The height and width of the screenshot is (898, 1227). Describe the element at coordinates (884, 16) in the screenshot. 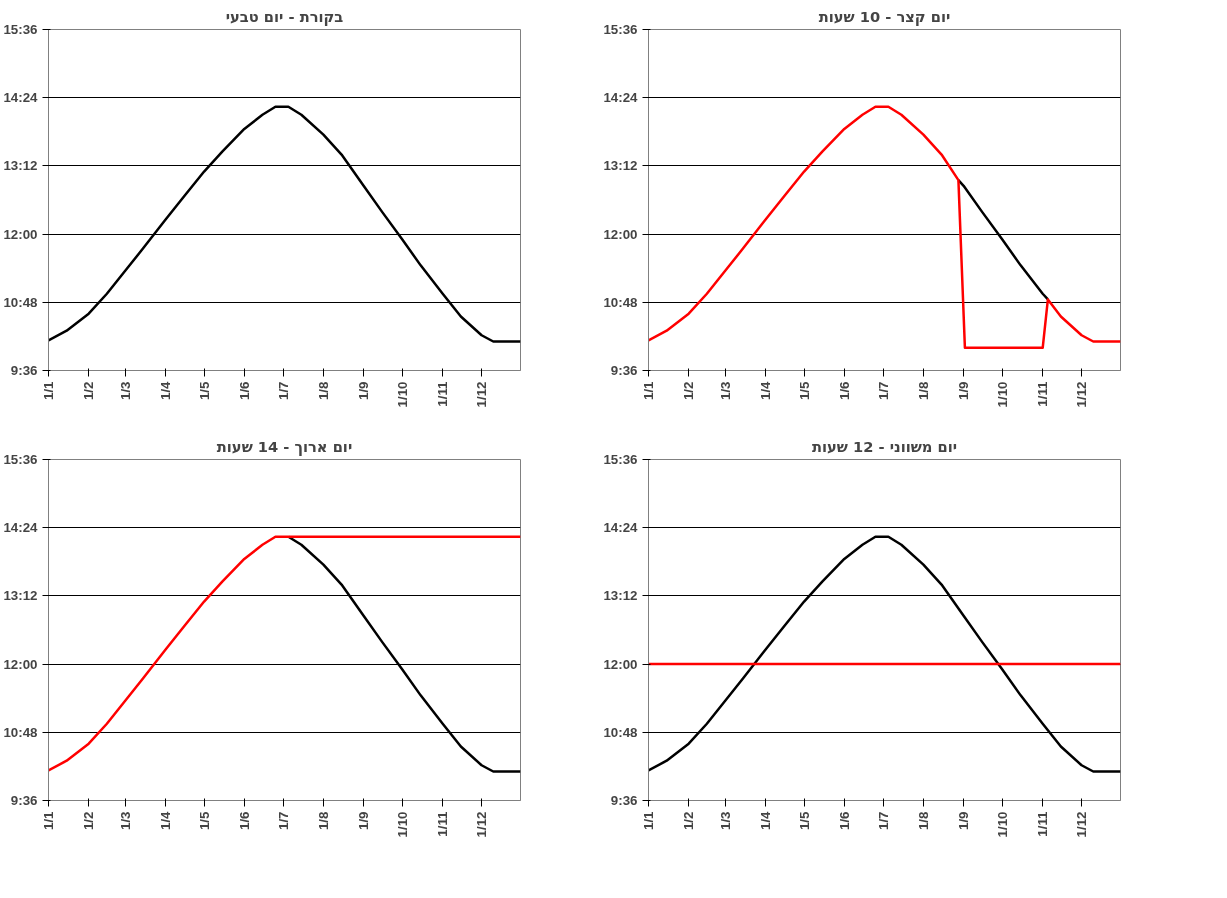

I see `chart-title: יום קצר - 10 שעות` at that location.